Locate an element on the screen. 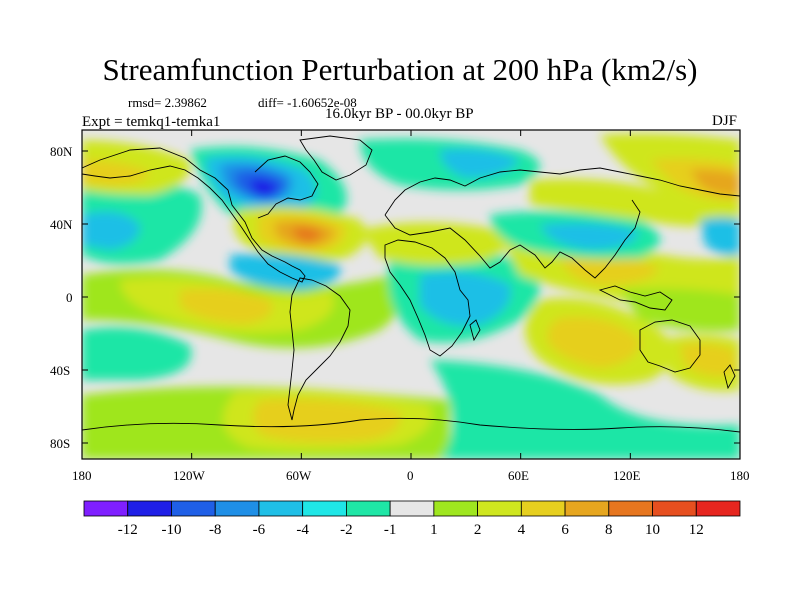 Image resolution: width=800 pixels, height=600 pixels. colorbar-label-4: -4 is located at coordinates (302, 530).